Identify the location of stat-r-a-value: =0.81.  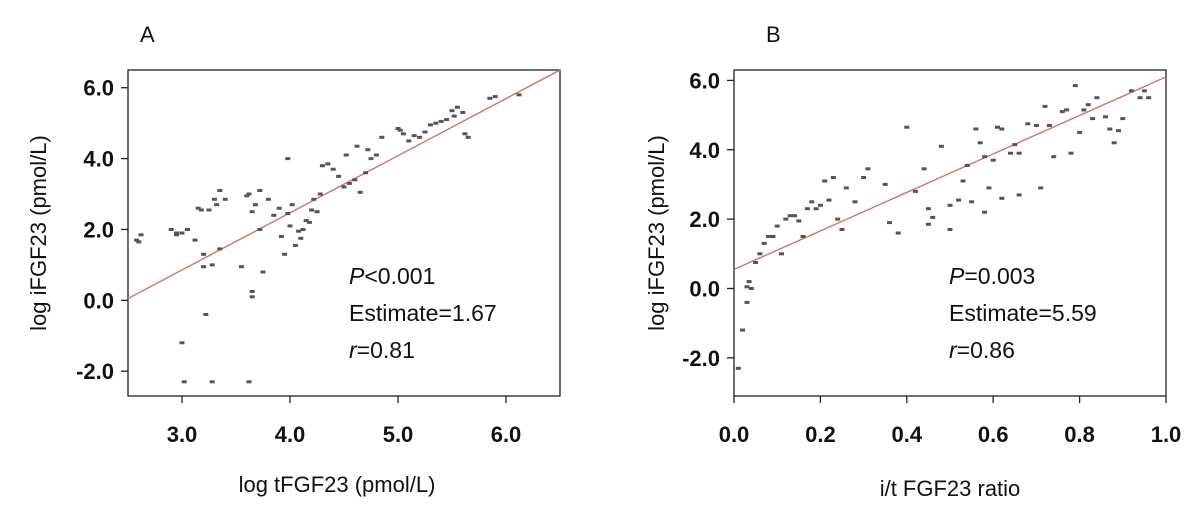
(386, 350).